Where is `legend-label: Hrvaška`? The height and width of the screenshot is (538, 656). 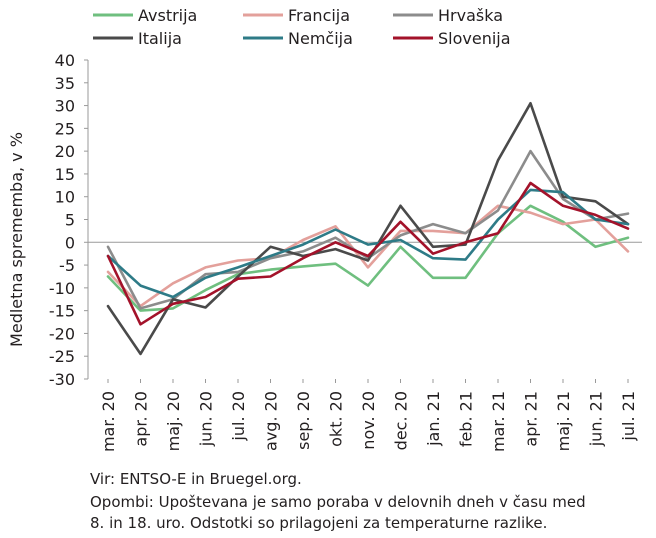 legend-label: Hrvaška is located at coordinates (470, 15).